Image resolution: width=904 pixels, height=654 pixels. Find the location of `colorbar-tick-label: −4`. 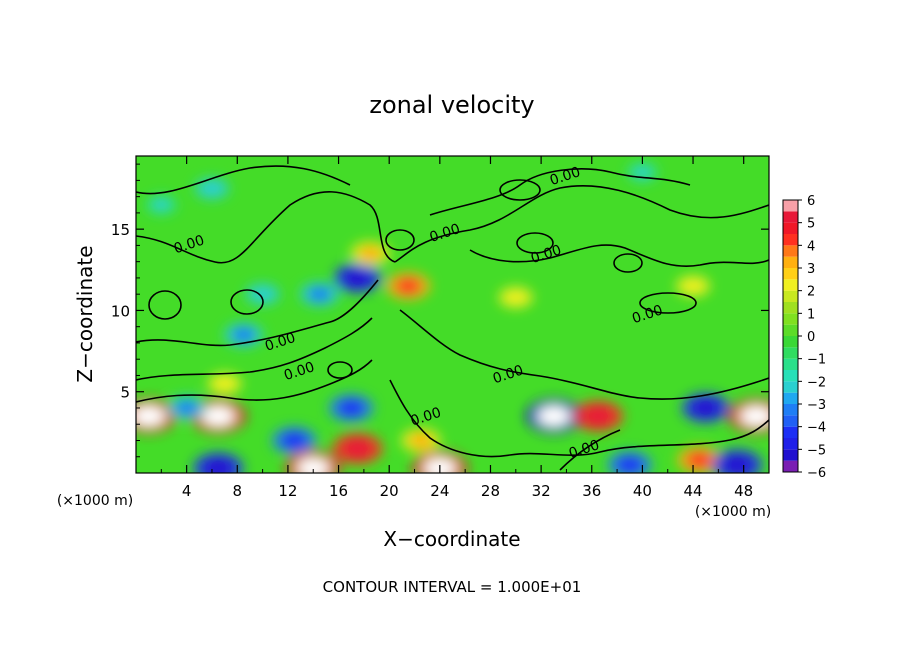

colorbar-tick-label: −4 is located at coordinates (816, 428).